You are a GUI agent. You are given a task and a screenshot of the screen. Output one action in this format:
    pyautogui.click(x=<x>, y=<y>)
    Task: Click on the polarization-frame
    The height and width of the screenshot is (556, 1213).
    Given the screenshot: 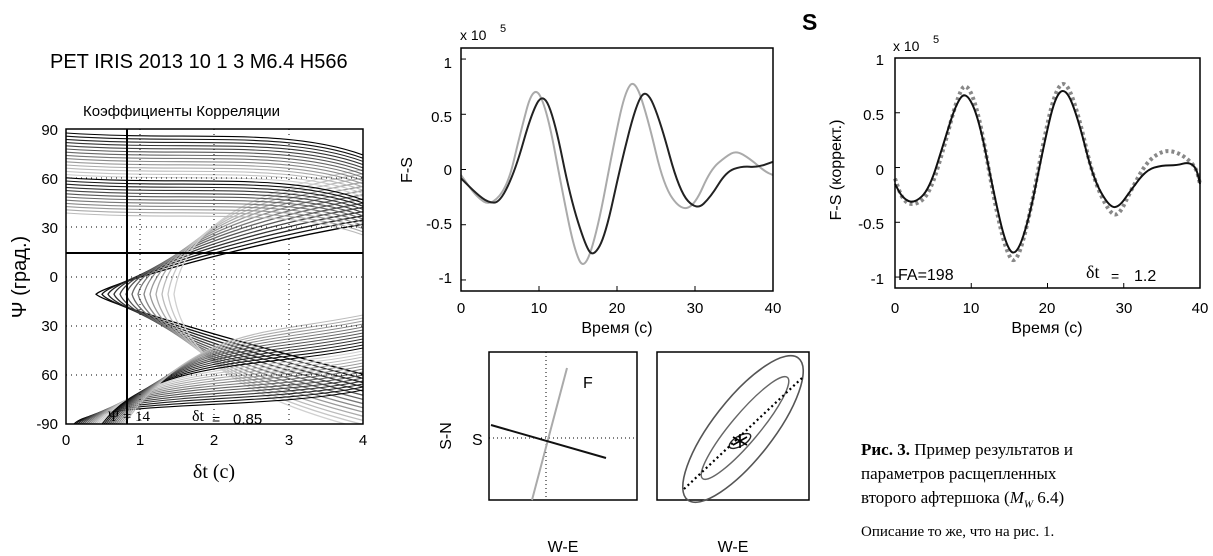 What is the action you would take?
    pyautogui.click(x=563, y=426)
    